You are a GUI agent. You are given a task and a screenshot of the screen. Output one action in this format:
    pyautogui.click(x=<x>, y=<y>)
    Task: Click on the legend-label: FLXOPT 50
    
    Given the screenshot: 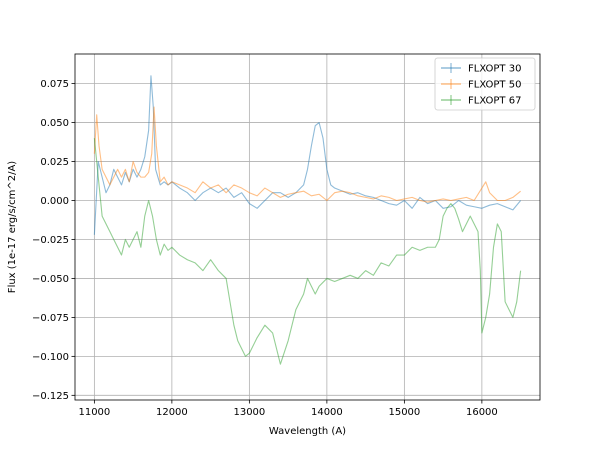 What is the action you would take?
    pyautogui.click(x=494, y=85)
    